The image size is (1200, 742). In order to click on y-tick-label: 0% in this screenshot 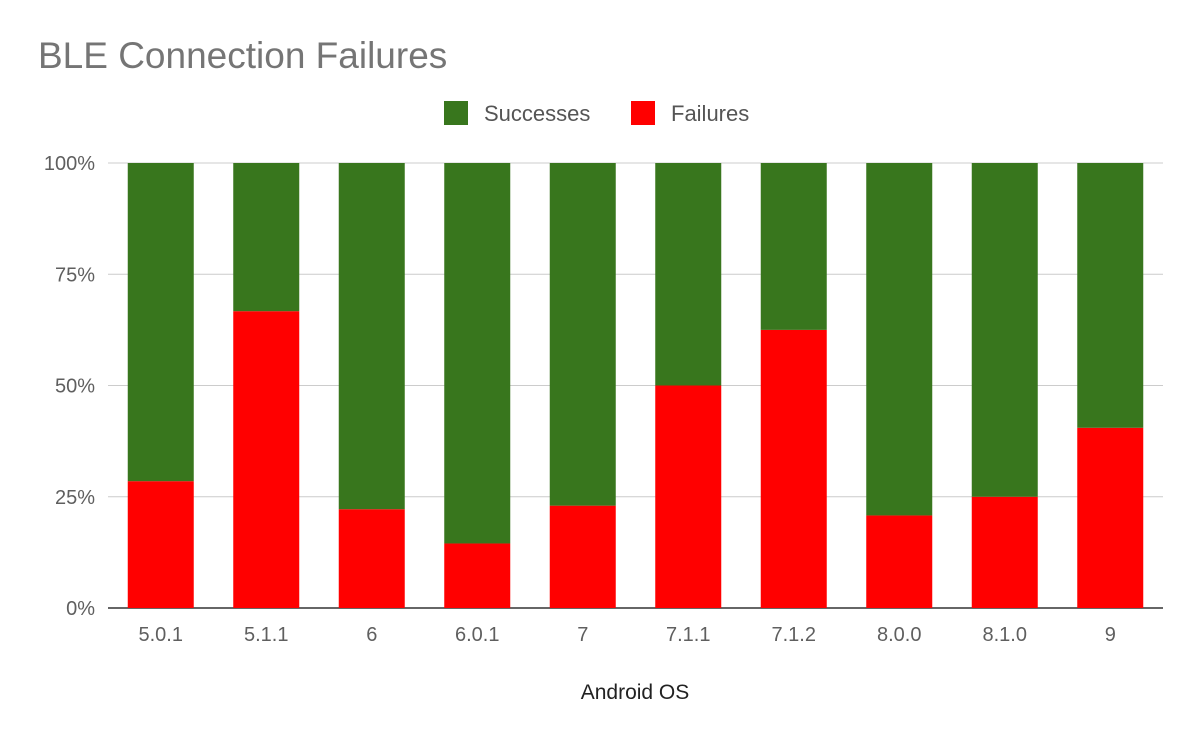, I will do `click(80, 609)`.